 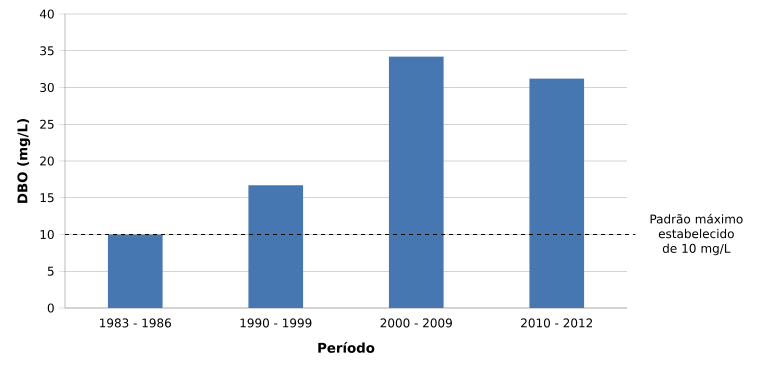 What do you see at coordinates (47, 235) in the screenshot?
I see `y-tick-label: 10` at bounding box center [47, 235].